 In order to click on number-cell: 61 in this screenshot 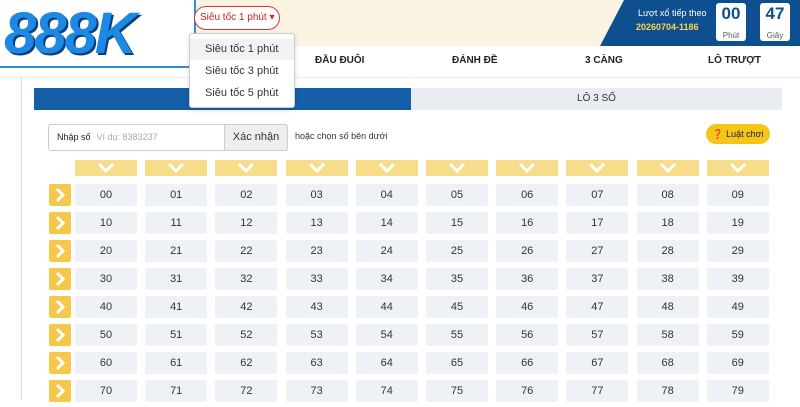, I will do `click(176, 363)`.